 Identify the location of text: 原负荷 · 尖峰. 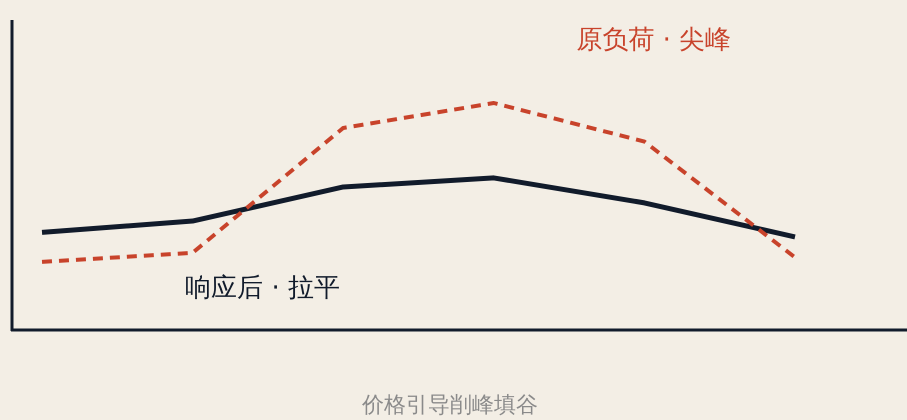
(654, 40).